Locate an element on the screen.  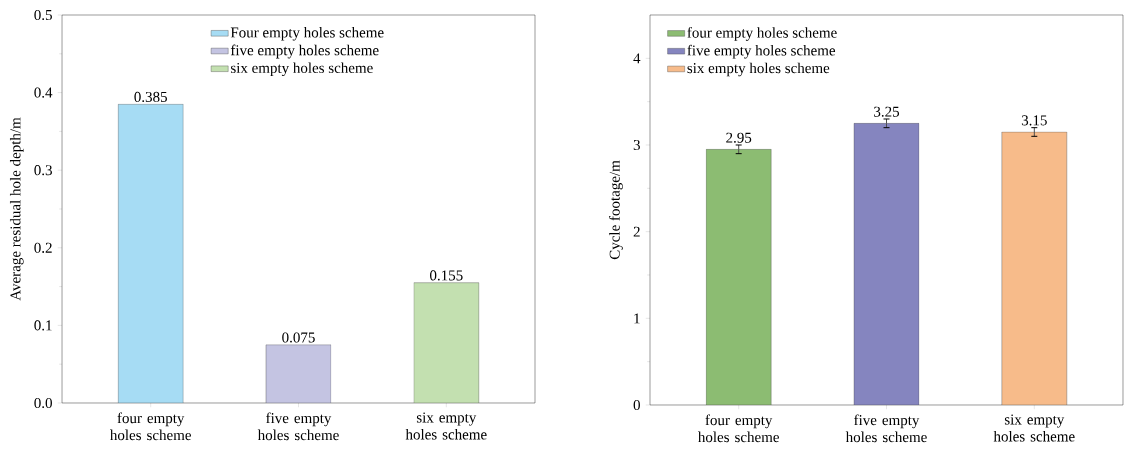
y-tick-label: 4 is located at coordinates (637, 58).